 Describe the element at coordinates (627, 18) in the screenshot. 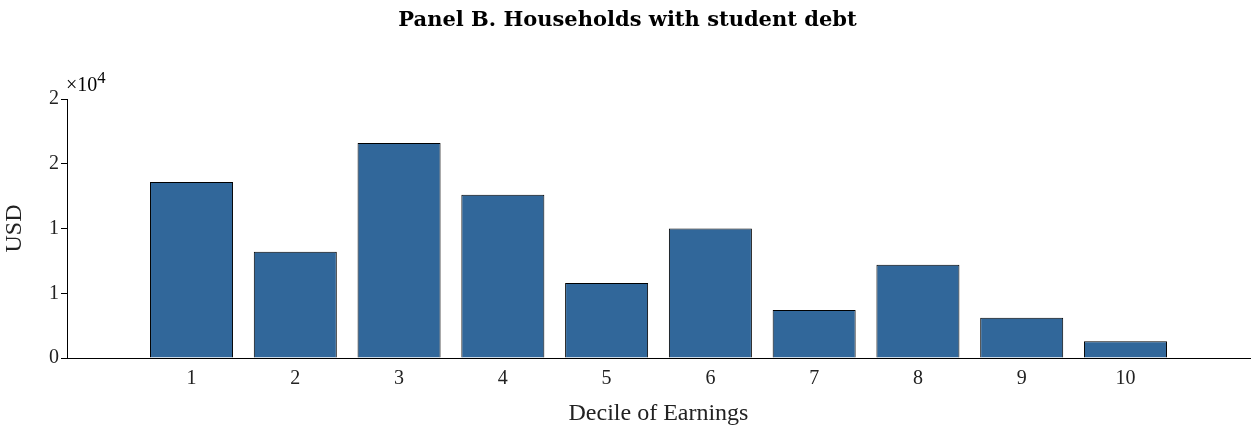

I see `chart-title: Panel B. Households with student debt` at that location.